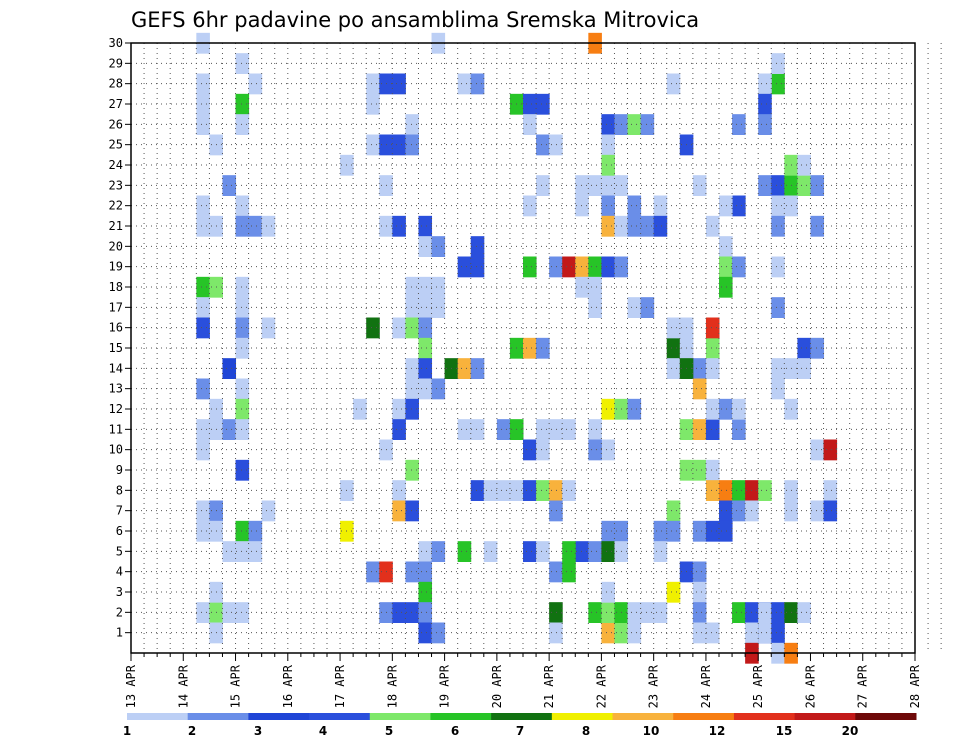  What do you see at coordinates (236, 686) in the screenshot?
I see `x-tick-label: 15 APR` at bounding box center [236, 686].